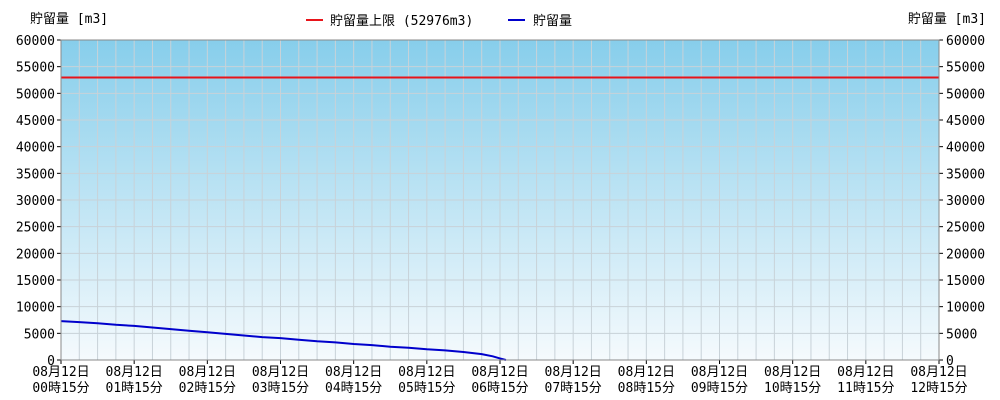 This screenshot has width=1000, height=400. What do you see at coordinates (353, 388) in the screenshot?
I see `x-tick-label-time: 04時15分` at bounding box center [353, 388].